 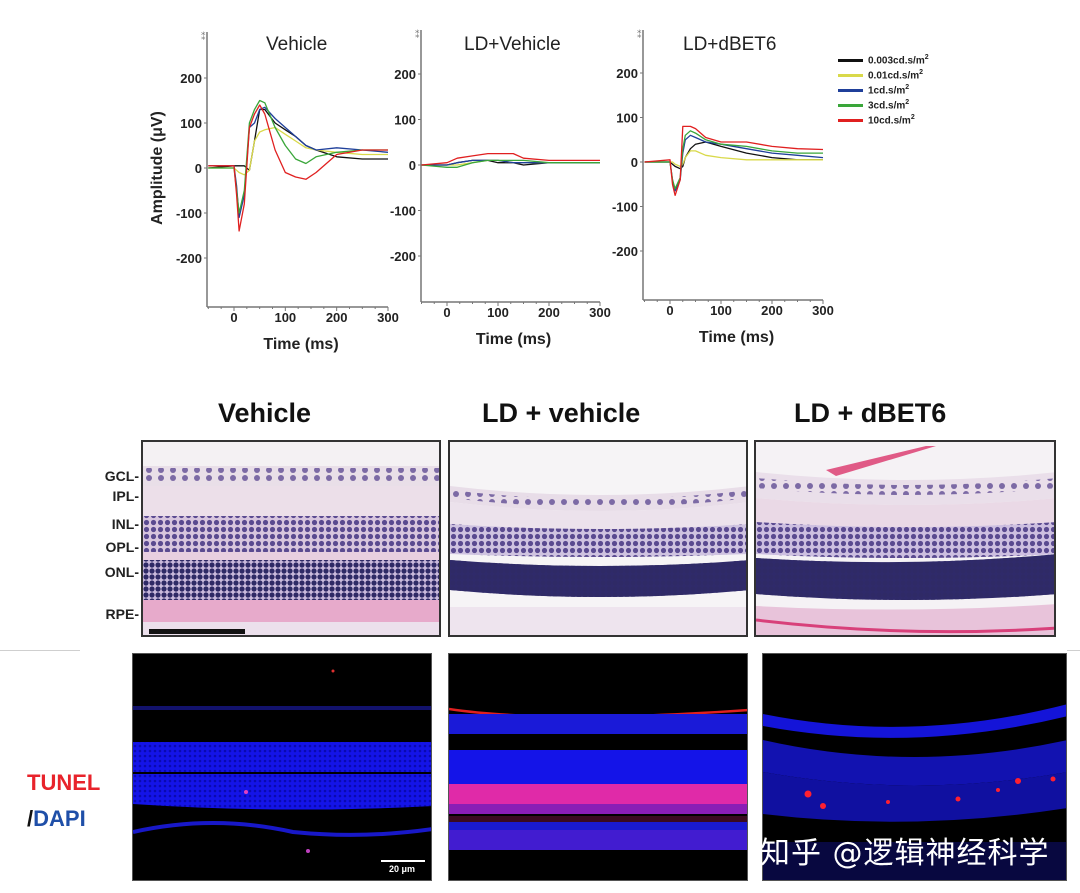 I want to click on histology-title-ld-dbet6: LD + dBET6, so click(x=870, y=413).